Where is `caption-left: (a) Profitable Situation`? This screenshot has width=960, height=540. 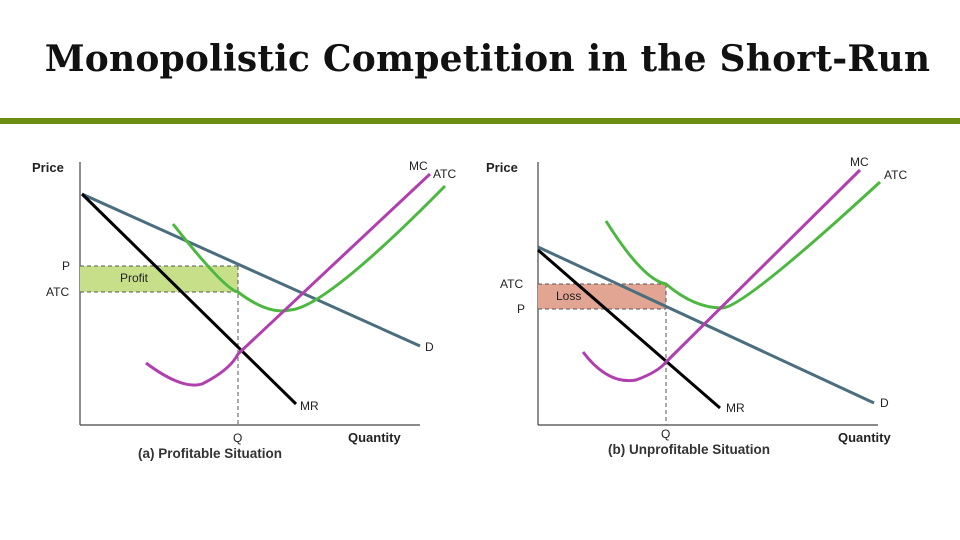
caption-left: (a) Profitable Situation is located at coordinates (210, 453).